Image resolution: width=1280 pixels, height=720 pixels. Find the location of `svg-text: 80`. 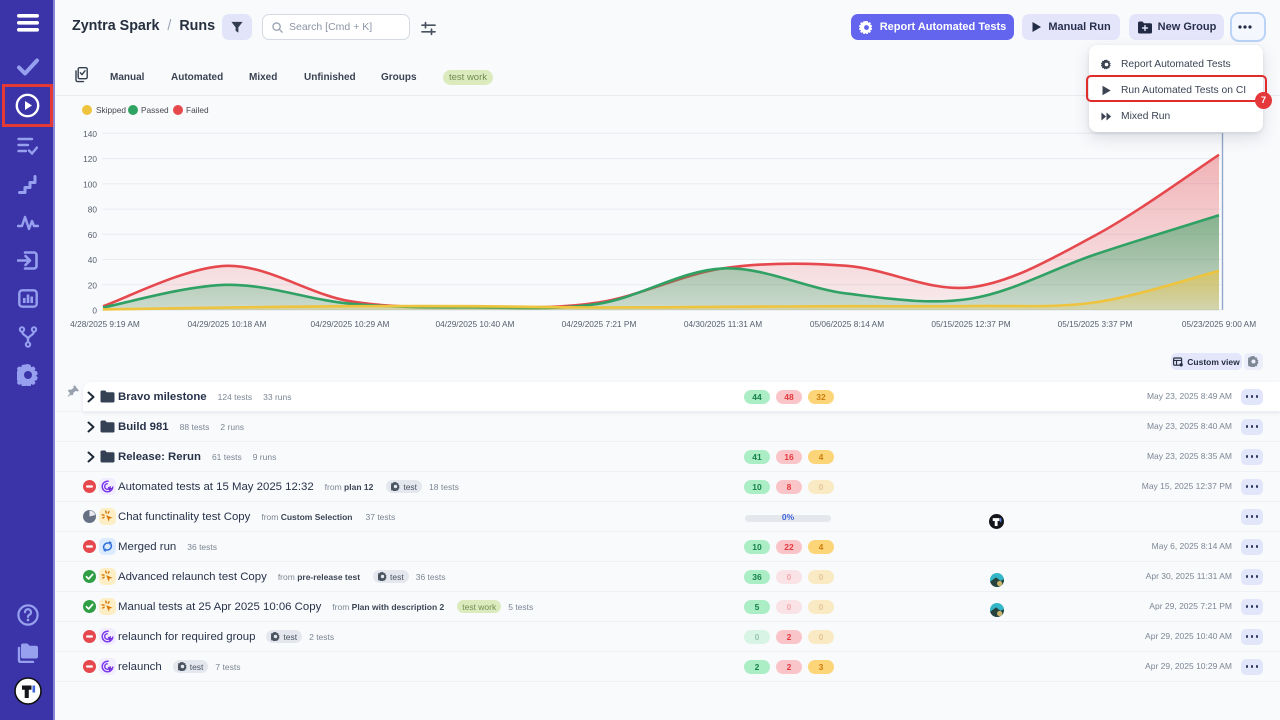

svg-text: 80 is located at coordinates (93, 210).